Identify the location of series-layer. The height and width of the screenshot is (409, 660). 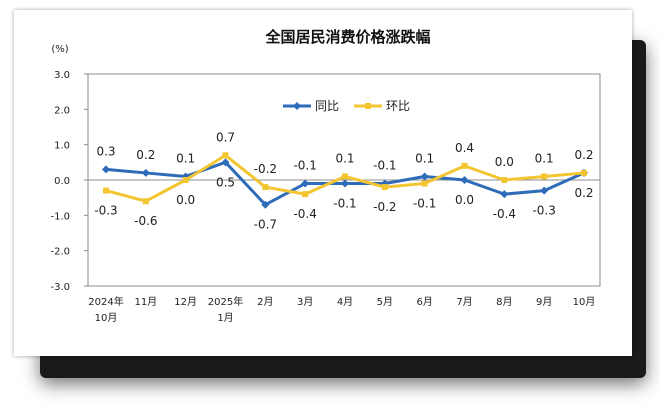
(345, 180).